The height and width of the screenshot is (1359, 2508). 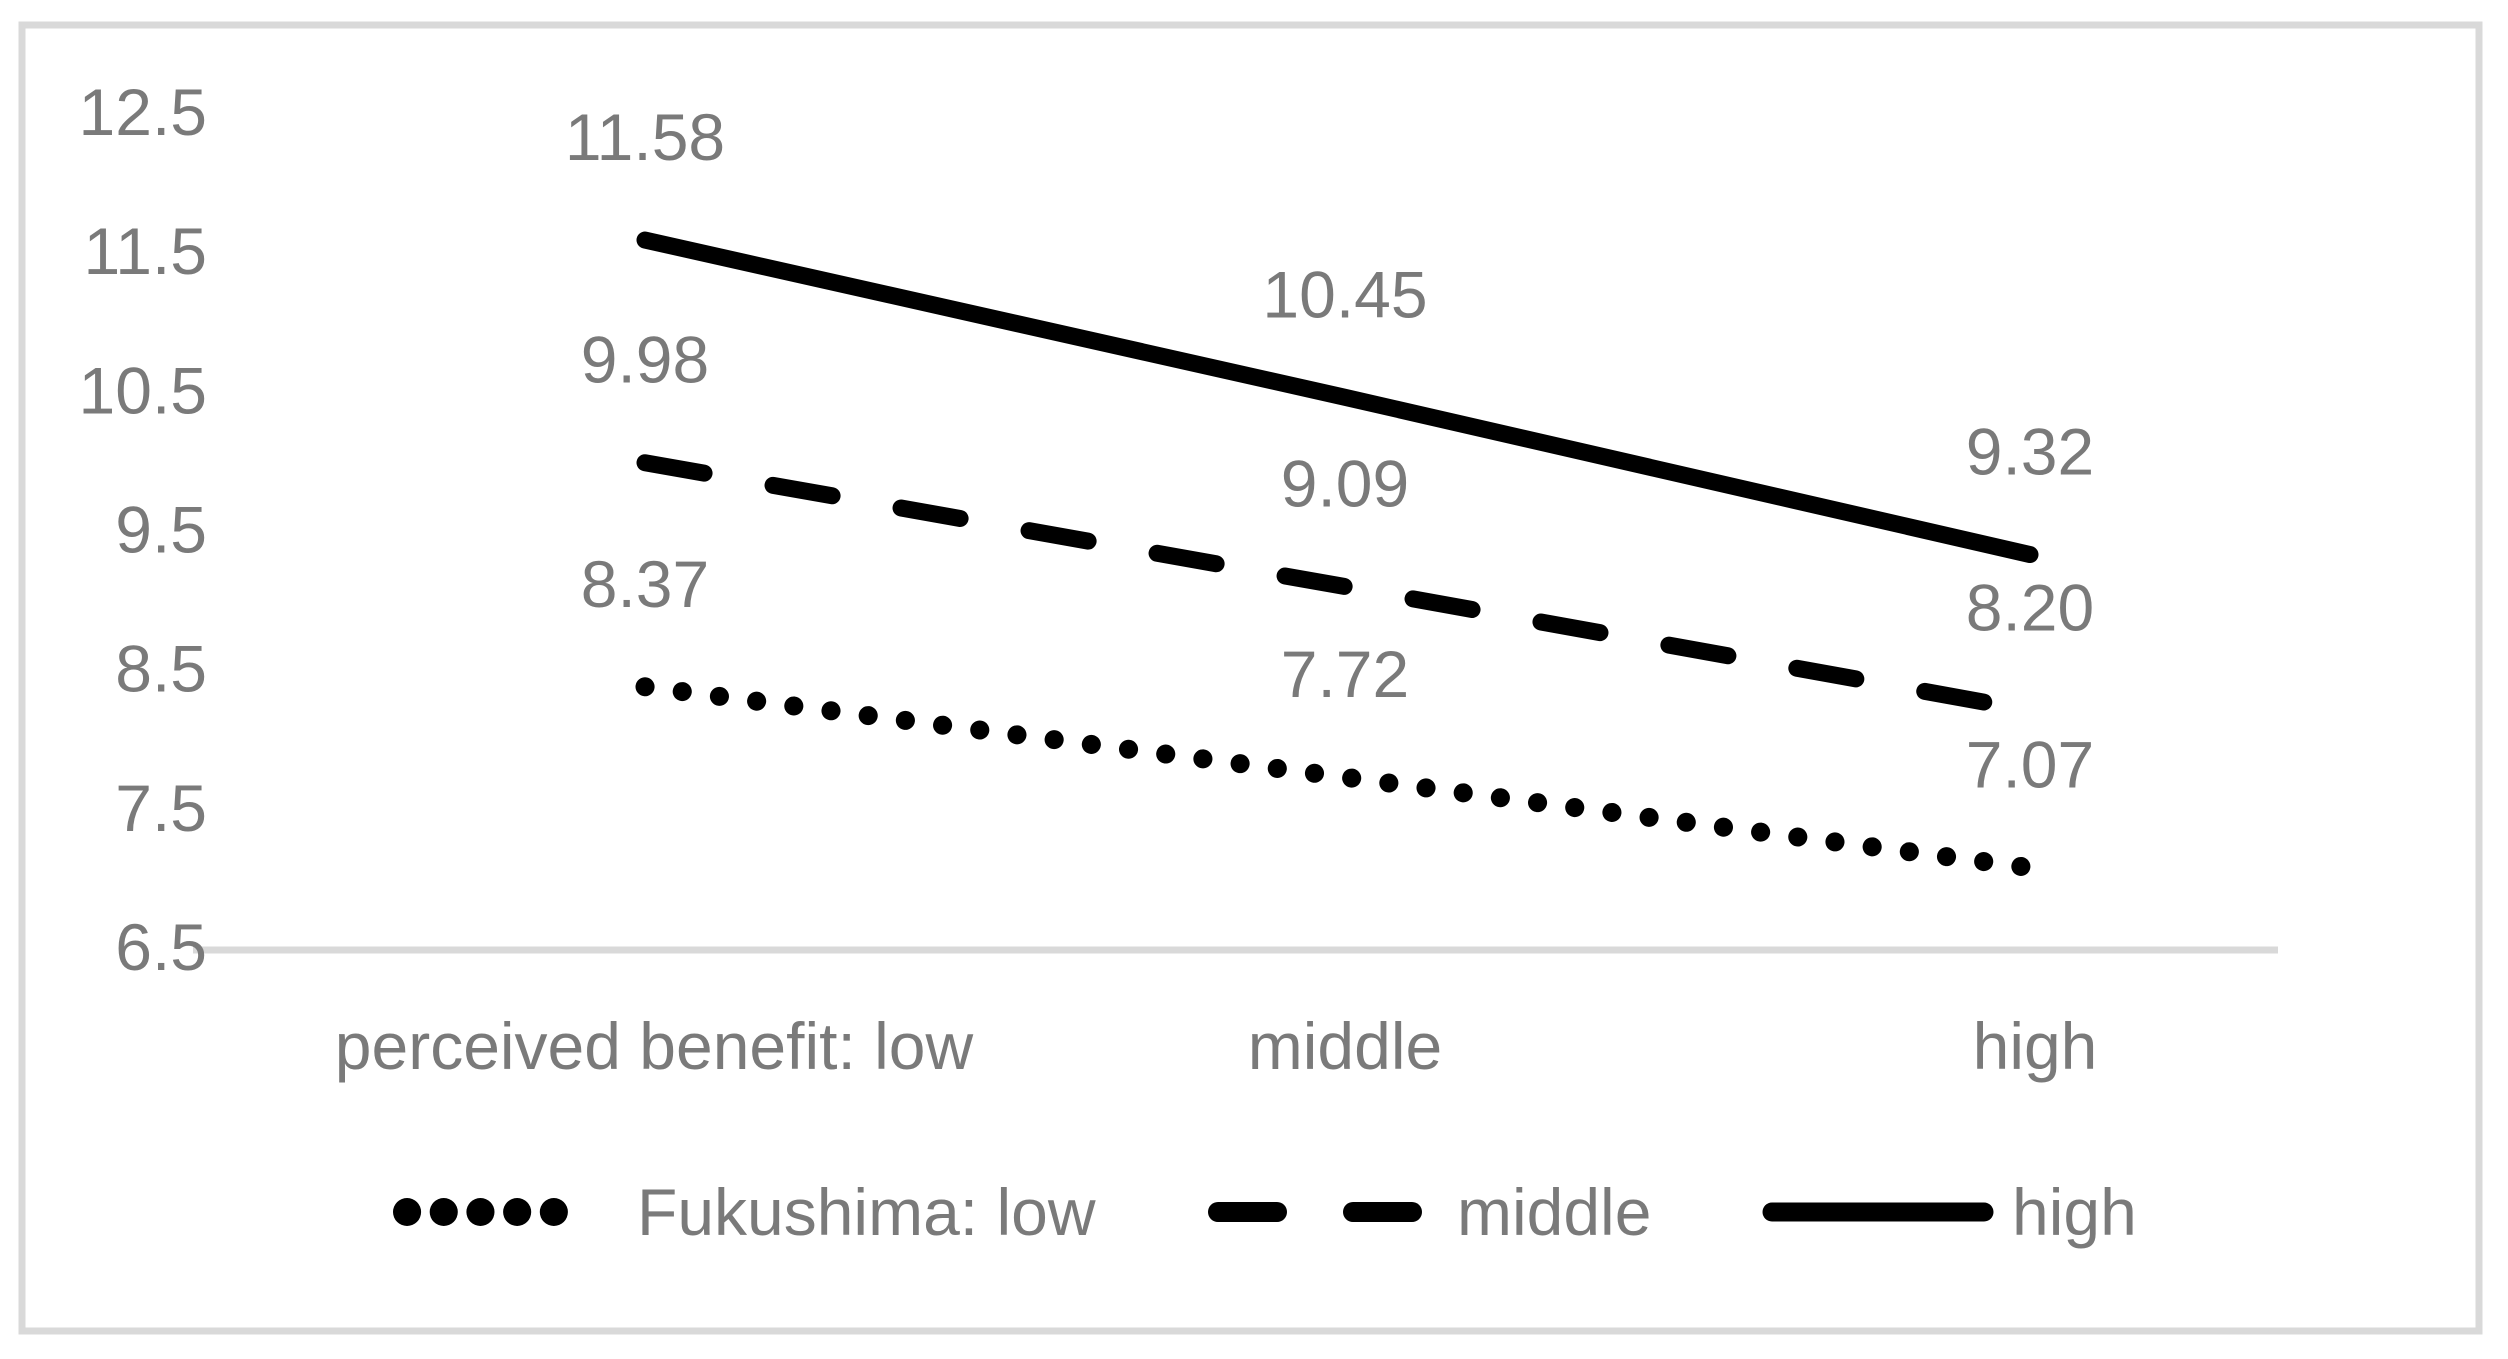 I want to click on y-tick-label: 9.5, so click(x=161, y=530).